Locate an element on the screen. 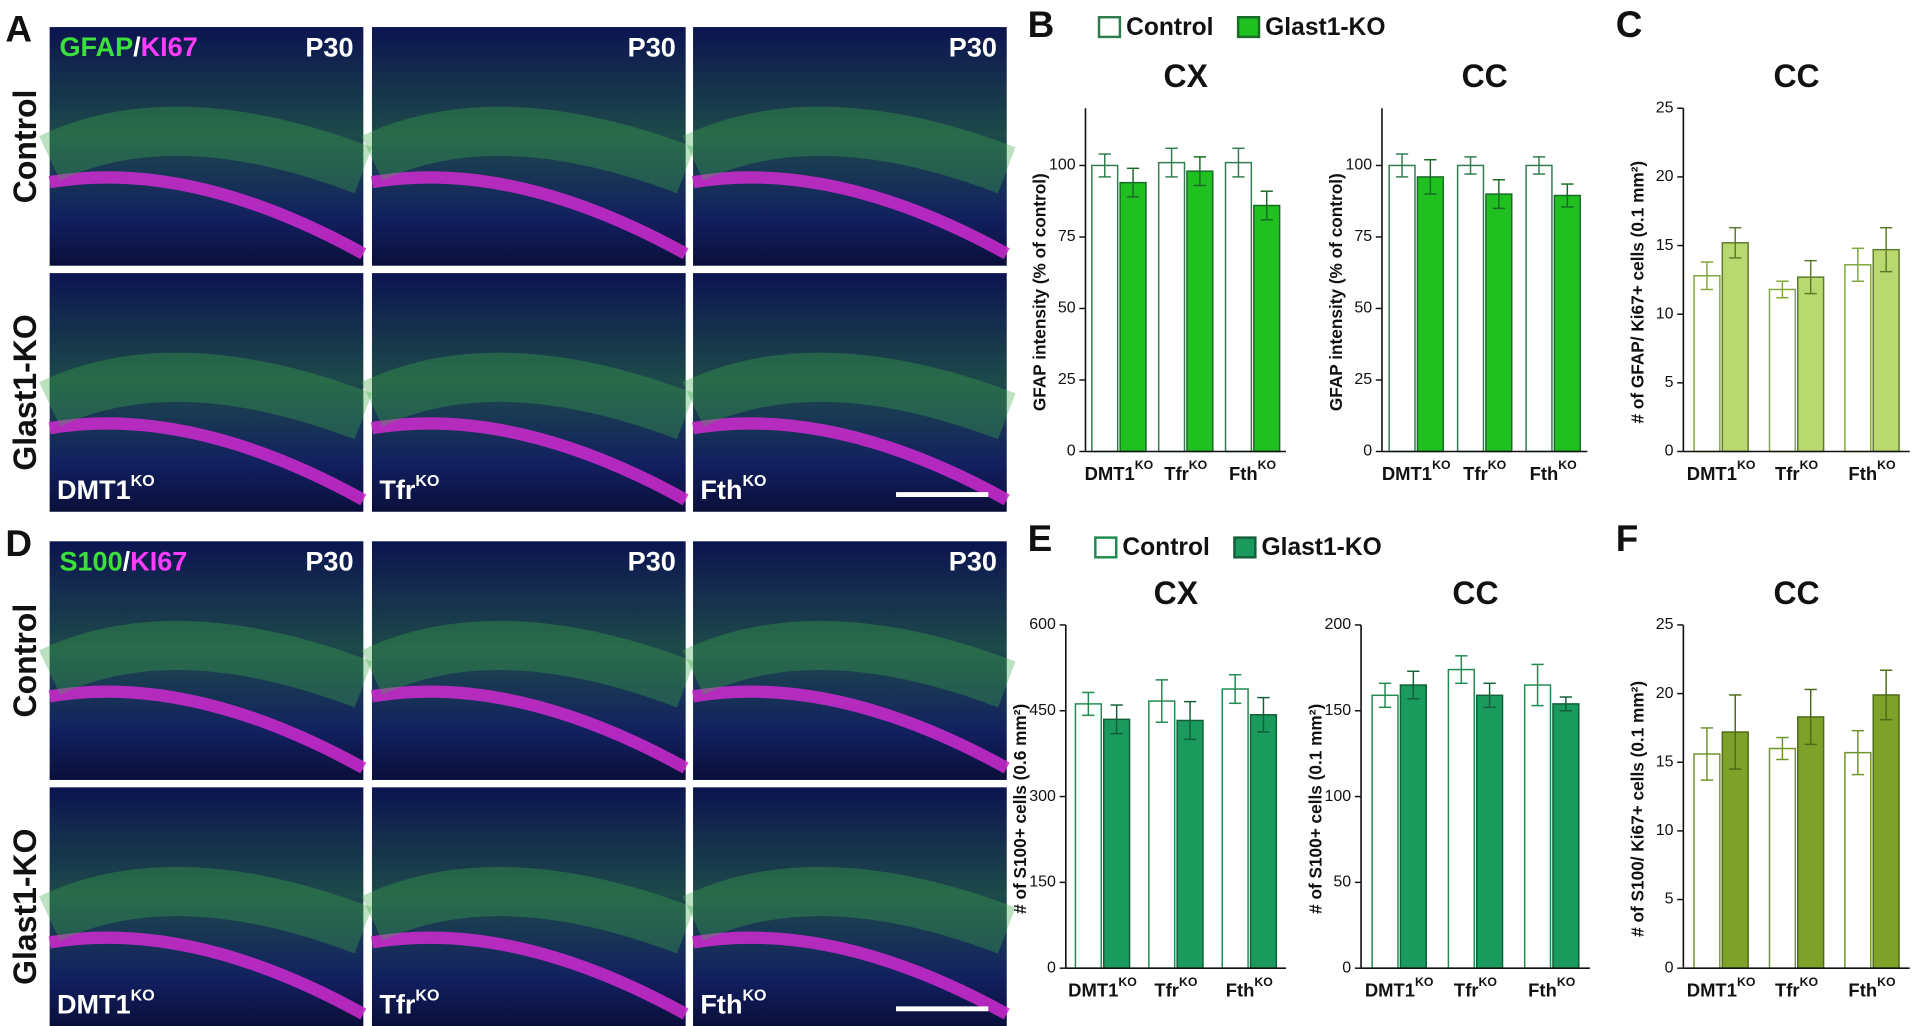 The width and height of the screenshot is (1920, 1026). y-tick-label: 600 is located at coordinates (1042, 624).